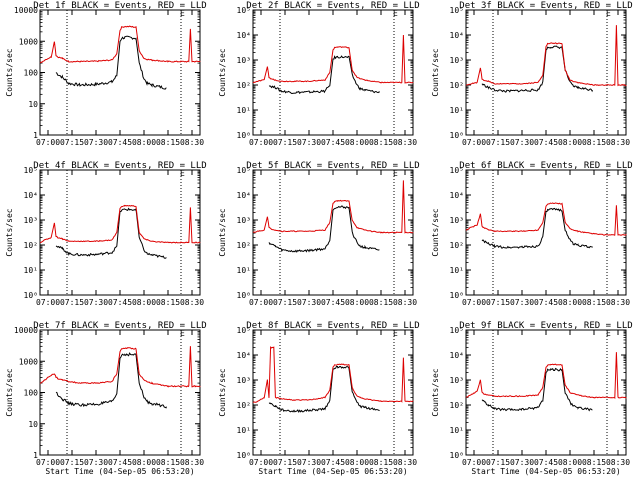 The width and height of the screenshot is (640, 480). I want to click on y-tick-label: 10, so click(33, 104).